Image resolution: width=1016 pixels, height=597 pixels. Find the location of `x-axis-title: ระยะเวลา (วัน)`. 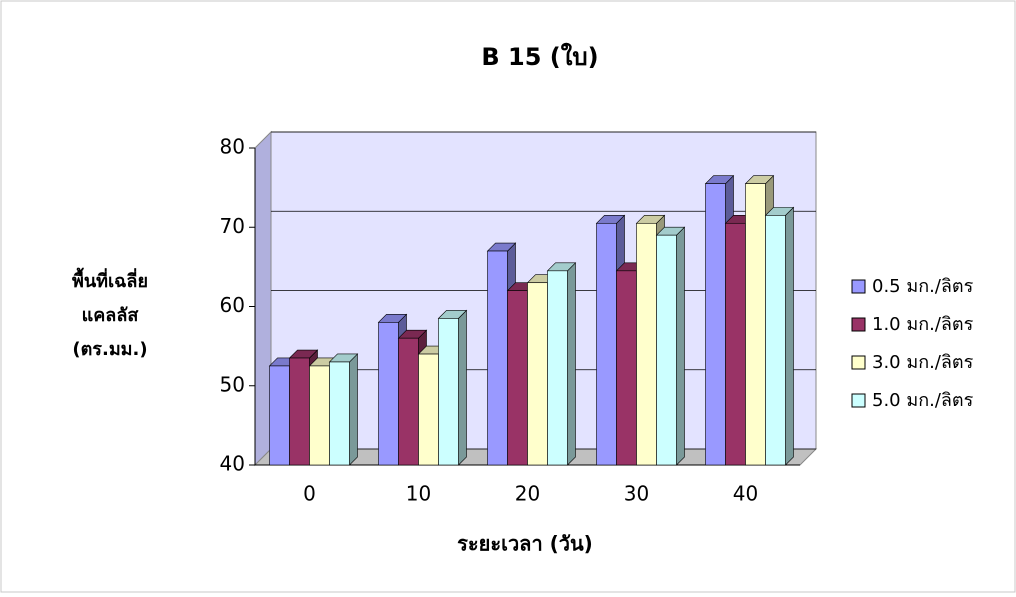

x-axis-title: ระยะเวลา (วัน) is located at coordinates (525, 544).